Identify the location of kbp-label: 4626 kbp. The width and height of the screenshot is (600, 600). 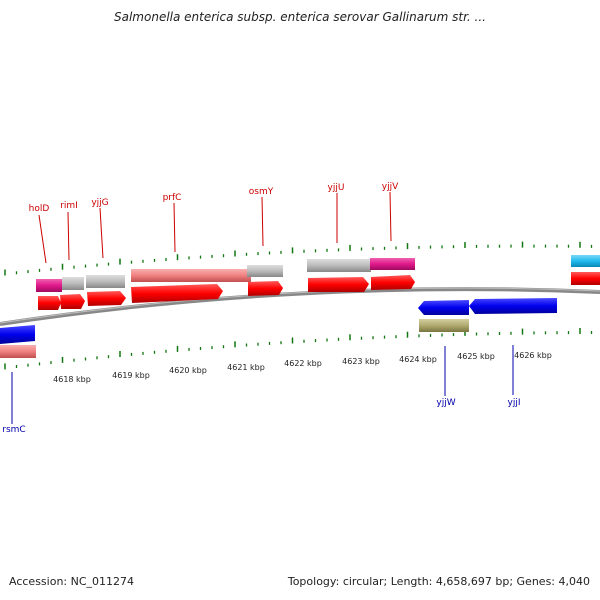
(533, 355).